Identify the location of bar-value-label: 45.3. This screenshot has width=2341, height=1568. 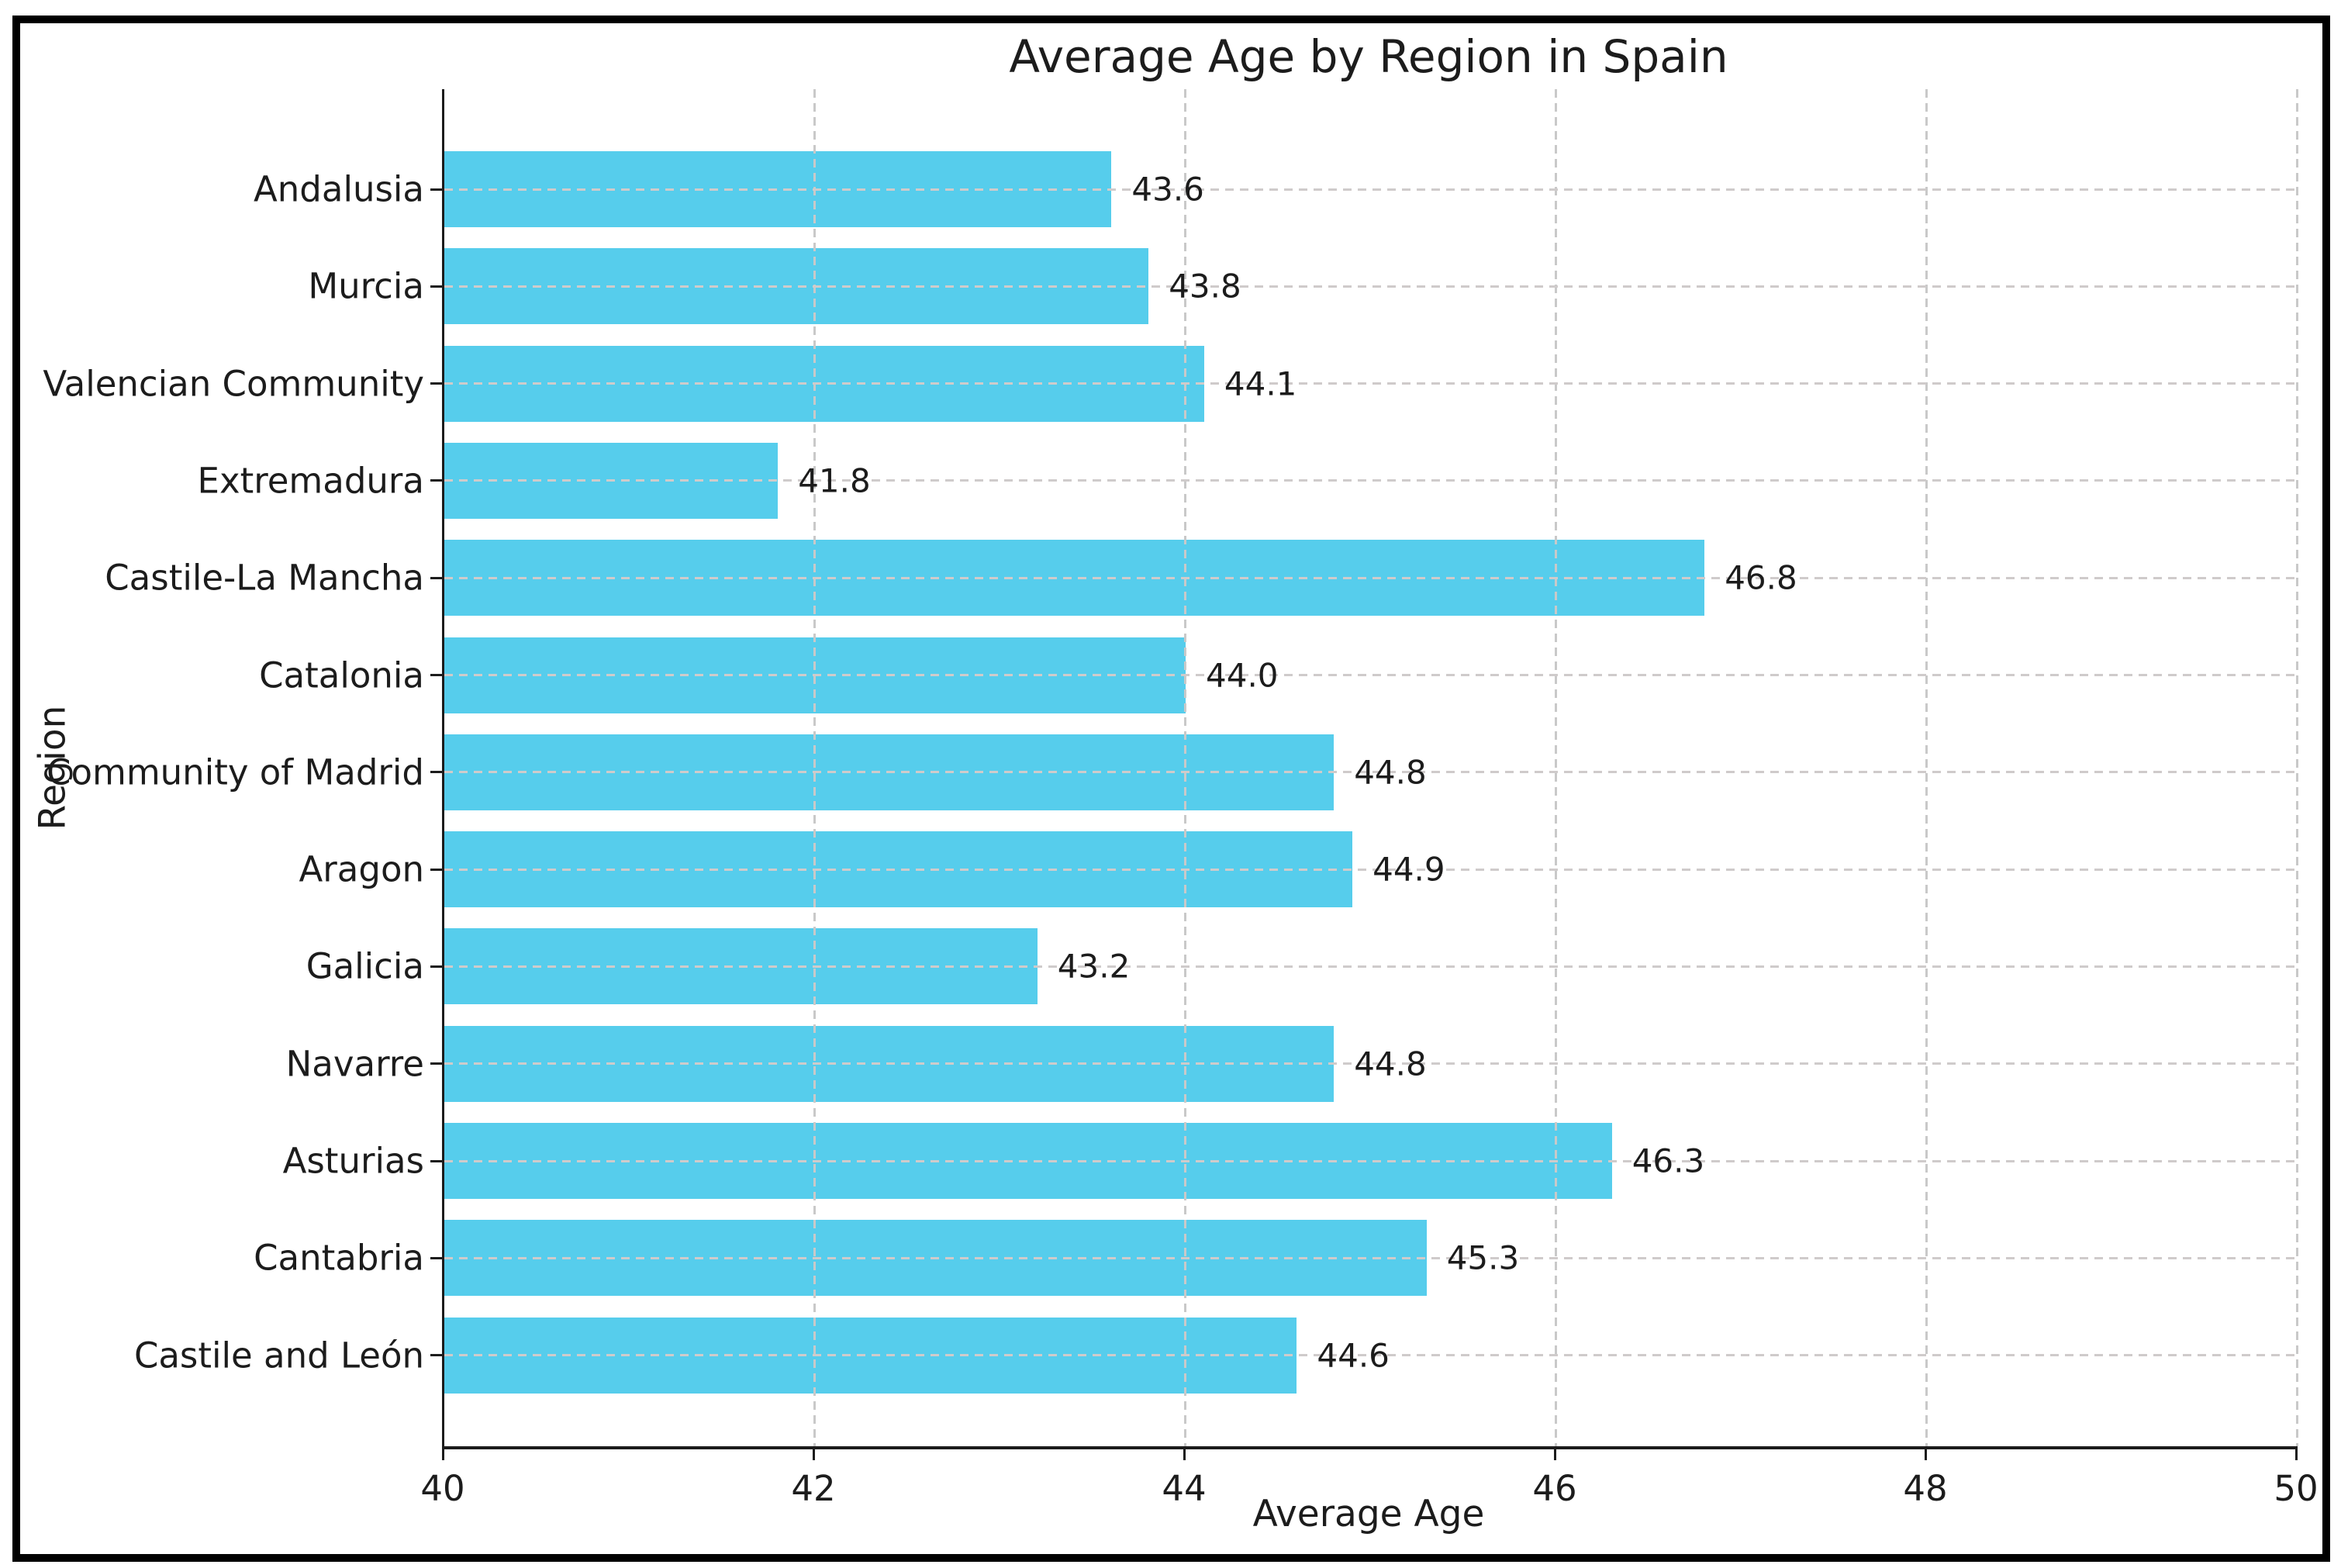
(1483, 1257).